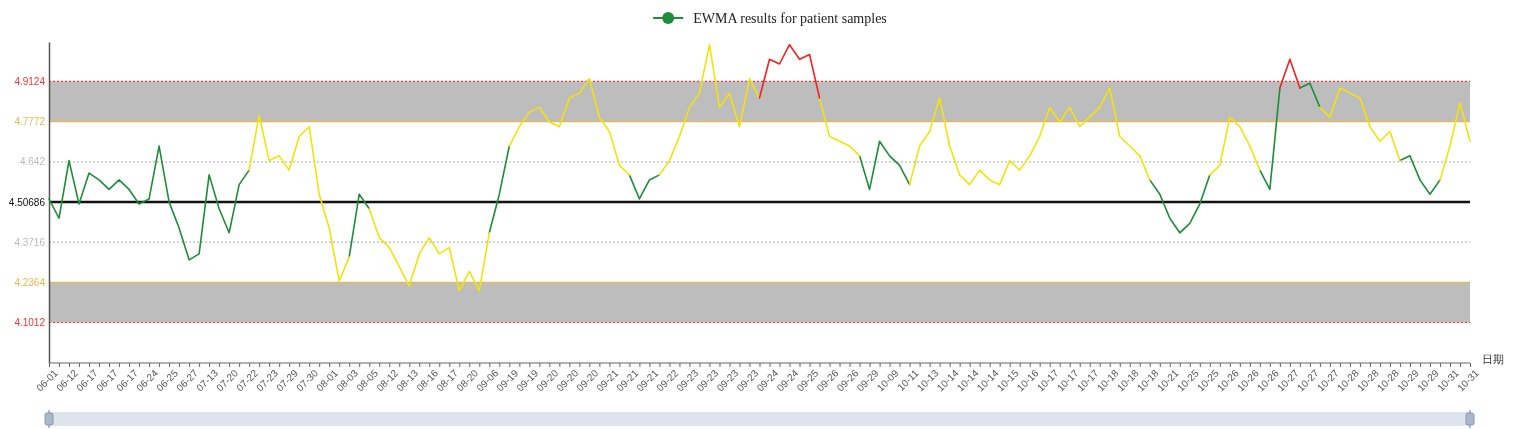 The width and height of the screenshot is (1520, 429). What do you see at coordinates (27, 202) in the screenshot?
I see `y-tick-label: 4.50686` at bounding box center [27, 202].